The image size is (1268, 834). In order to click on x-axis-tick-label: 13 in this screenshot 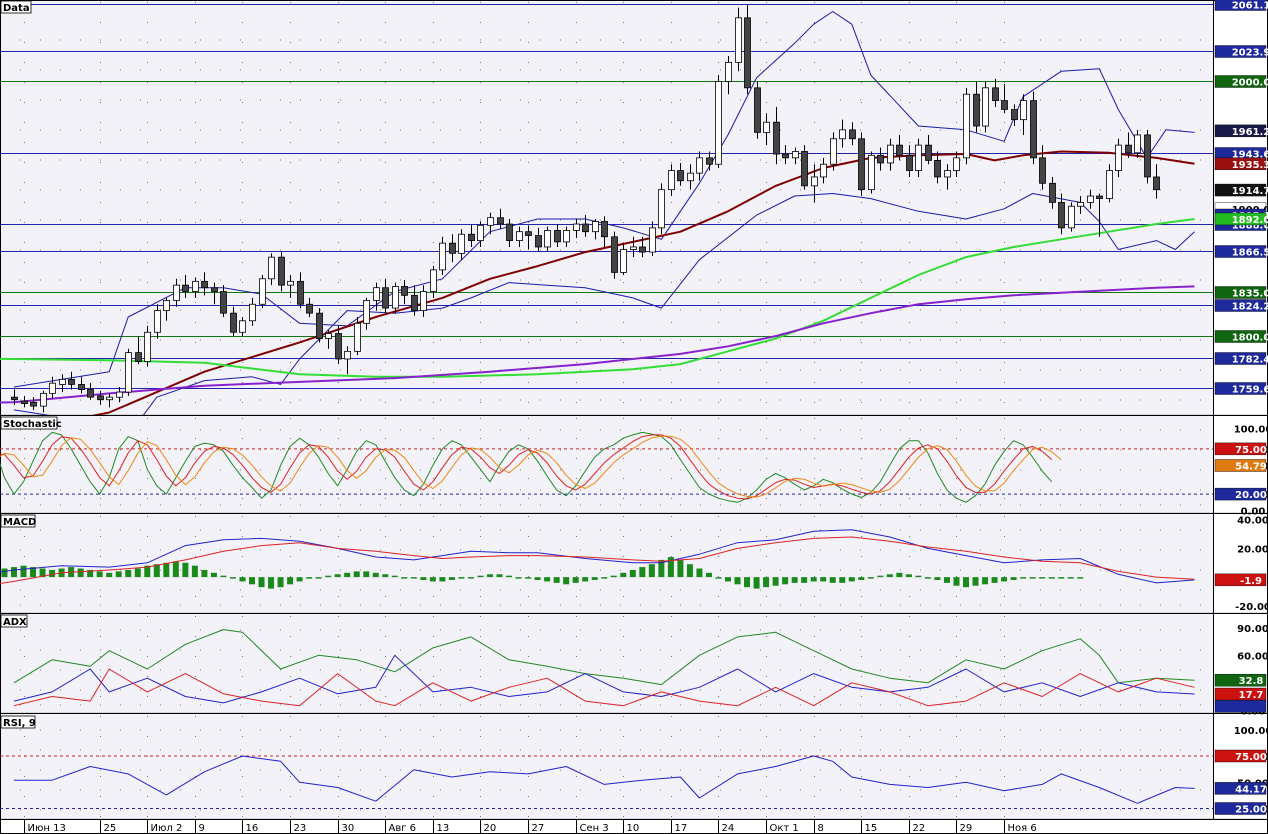, I will do `click(443, 828)`.